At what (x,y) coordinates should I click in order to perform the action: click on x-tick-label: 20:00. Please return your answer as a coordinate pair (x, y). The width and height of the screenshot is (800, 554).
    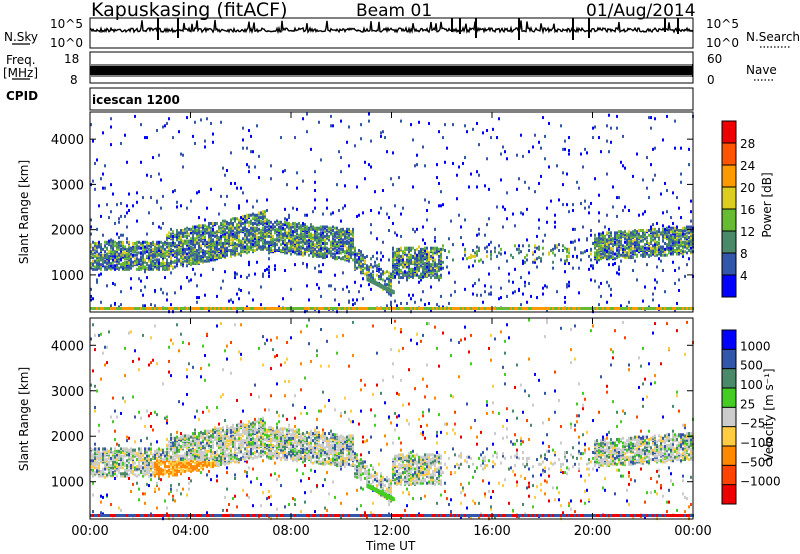
    Looking at the image, I should click on (592, 531).